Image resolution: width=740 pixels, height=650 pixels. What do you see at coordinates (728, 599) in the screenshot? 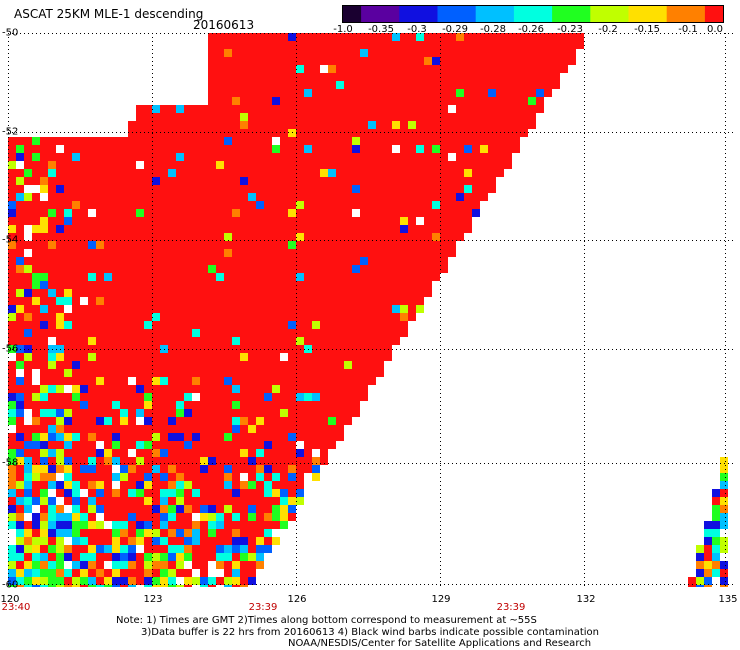
I see `lon-label: 135` at bounding box center [728, 599].